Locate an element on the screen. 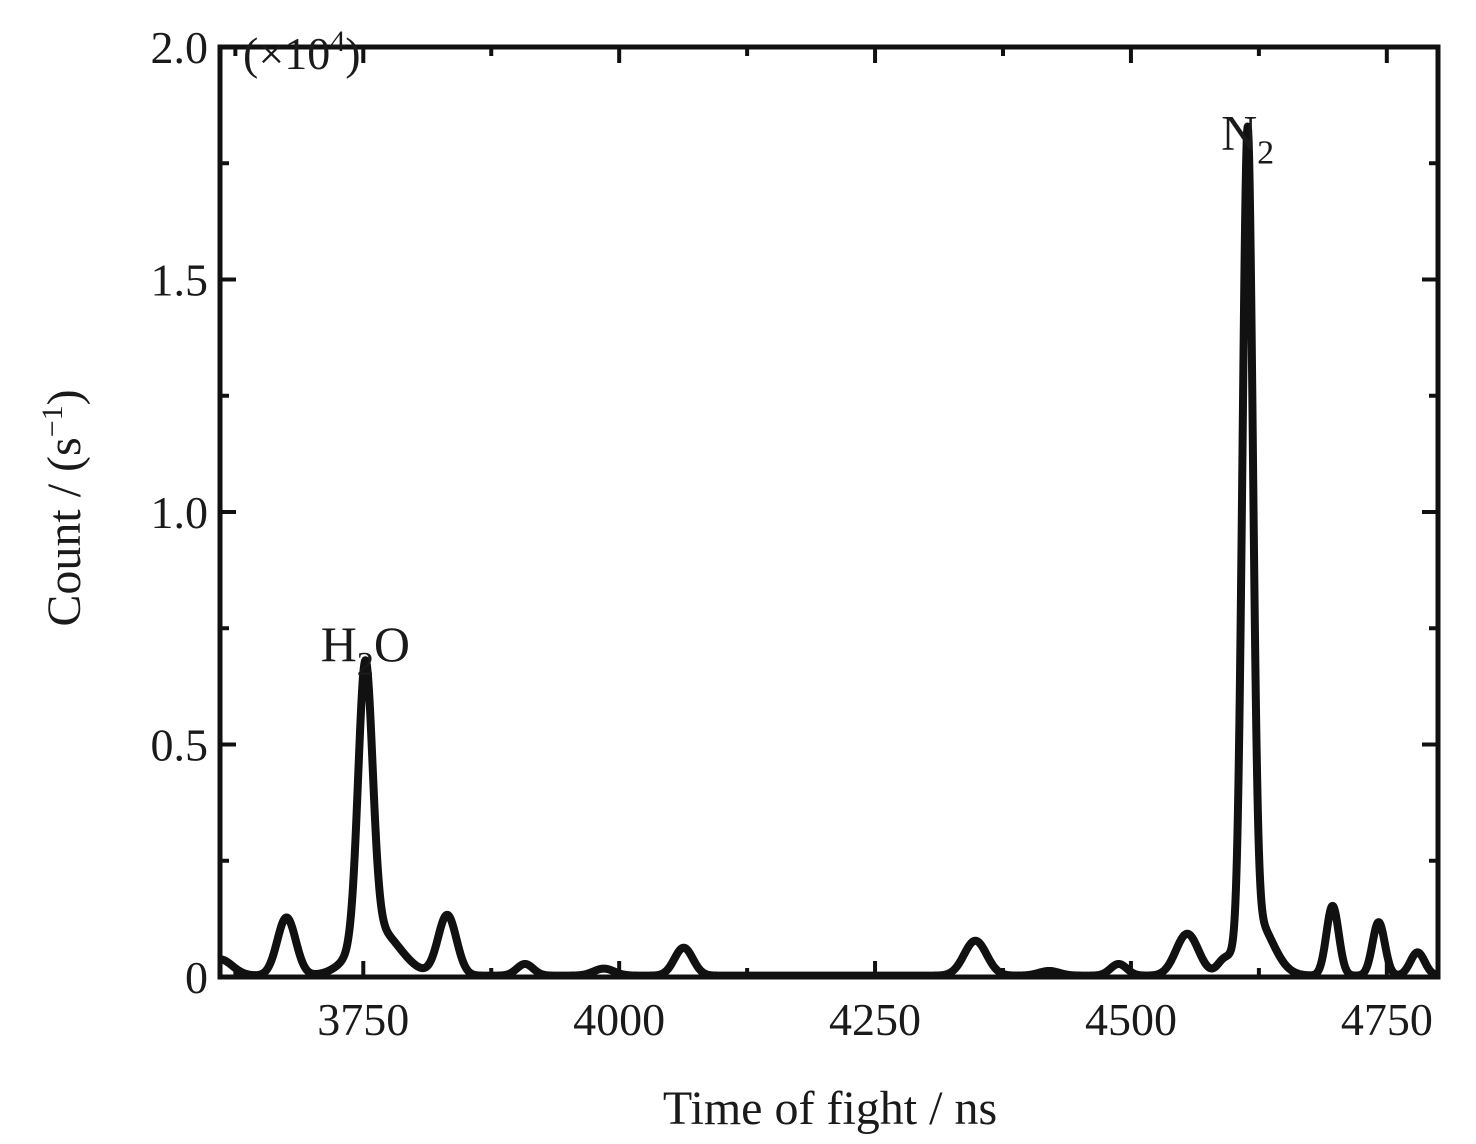 Image resolution: width=1476 pixels, height=1144 pixels. x-tick-label: 4750 is located at coordinates (1387, 1019).